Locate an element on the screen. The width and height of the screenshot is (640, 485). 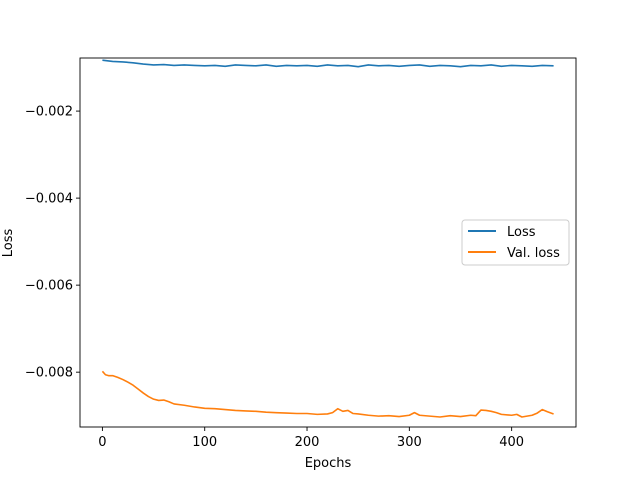
y-tick-label: −0.008 is located at coordinates (49, 373).